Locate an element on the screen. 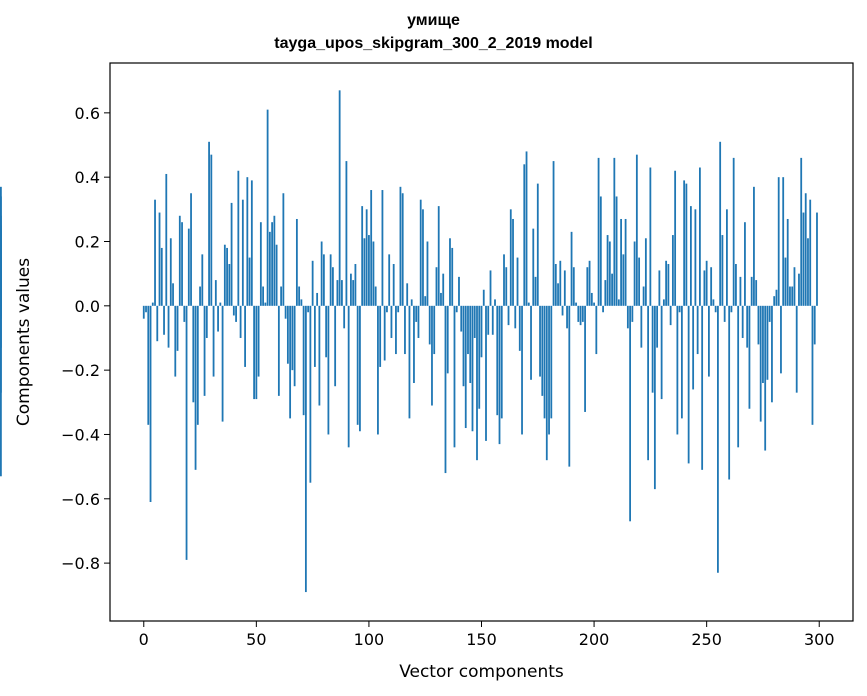 The image size is (867, 696). chart-title-line-2: tayga_upos_skipgram_300_2_2019 model is located at coordinates (433, 43).